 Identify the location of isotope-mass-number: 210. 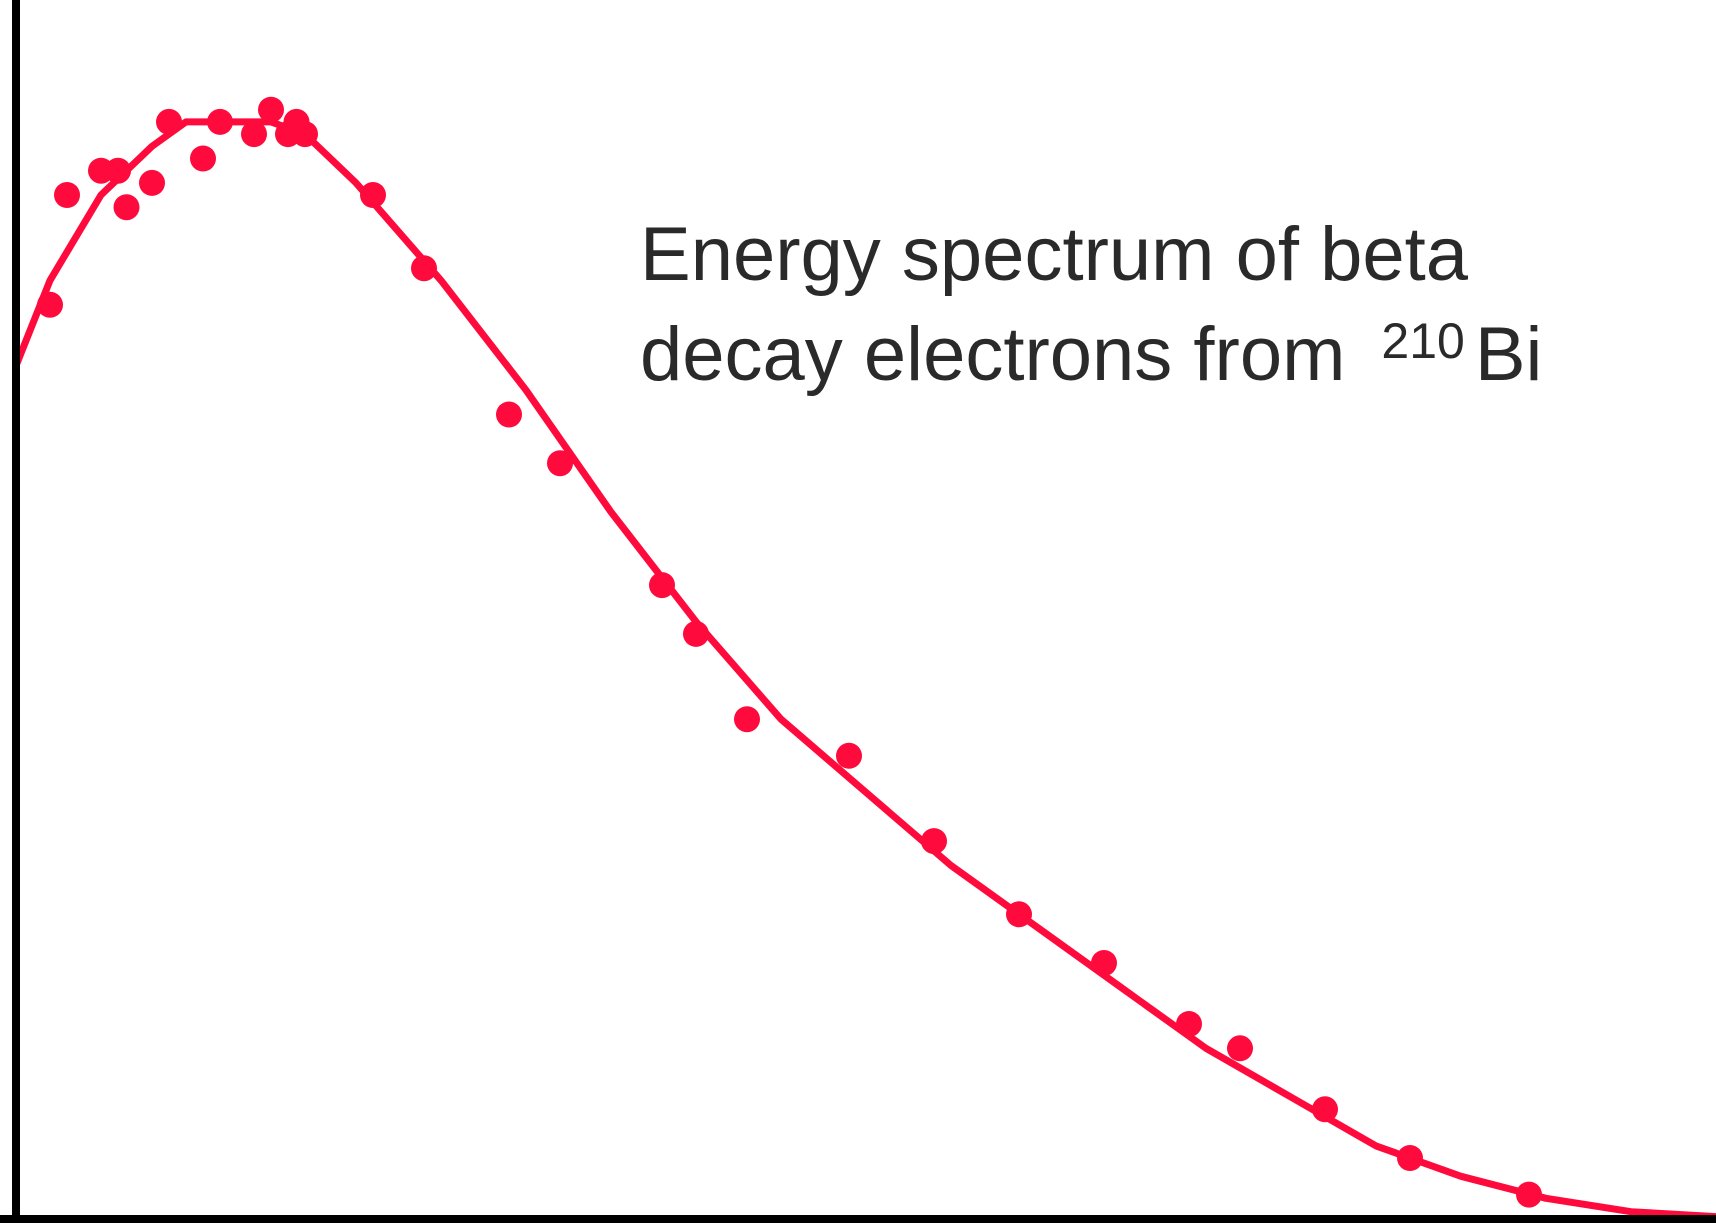
(1423, 341).